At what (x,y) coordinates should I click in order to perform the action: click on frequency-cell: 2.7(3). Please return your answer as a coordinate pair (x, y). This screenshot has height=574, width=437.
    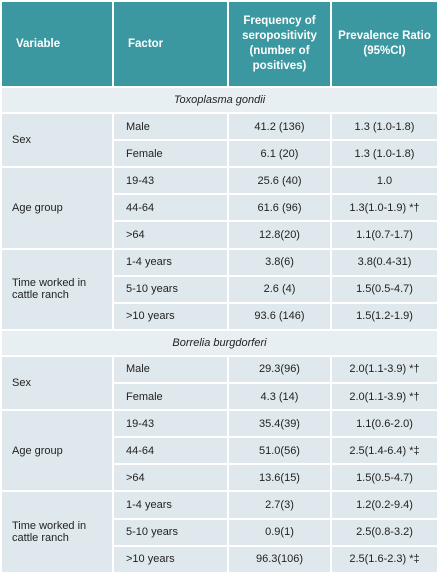
    Looking at the image, I should click on (279, 505).